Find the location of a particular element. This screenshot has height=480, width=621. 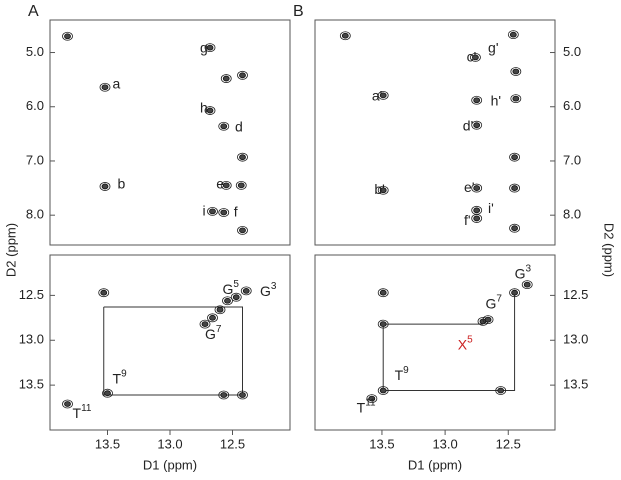

peak-label-text: a is located at coordinates (117, 83).